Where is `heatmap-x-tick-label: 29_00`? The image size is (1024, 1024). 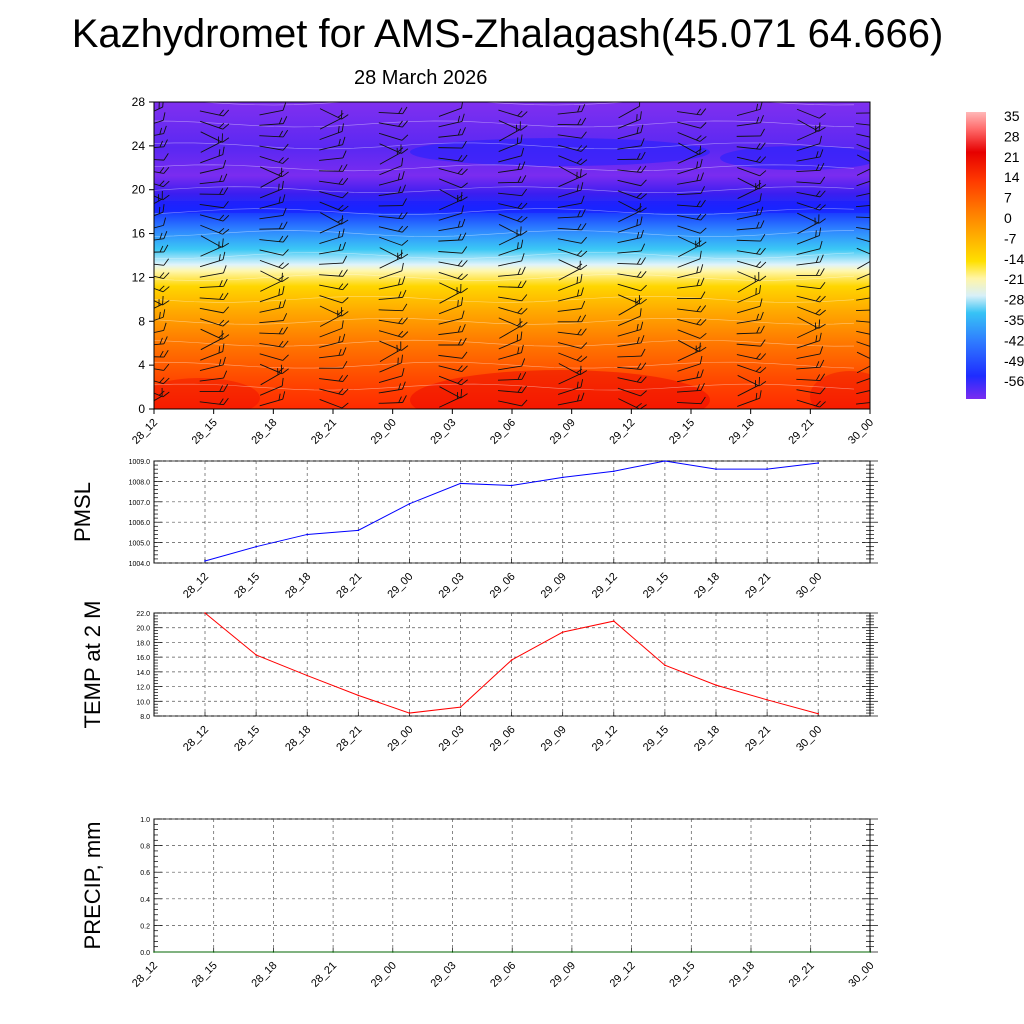
heatmap-x-tick-label: 29_00 is located at coordinates (384, 432).